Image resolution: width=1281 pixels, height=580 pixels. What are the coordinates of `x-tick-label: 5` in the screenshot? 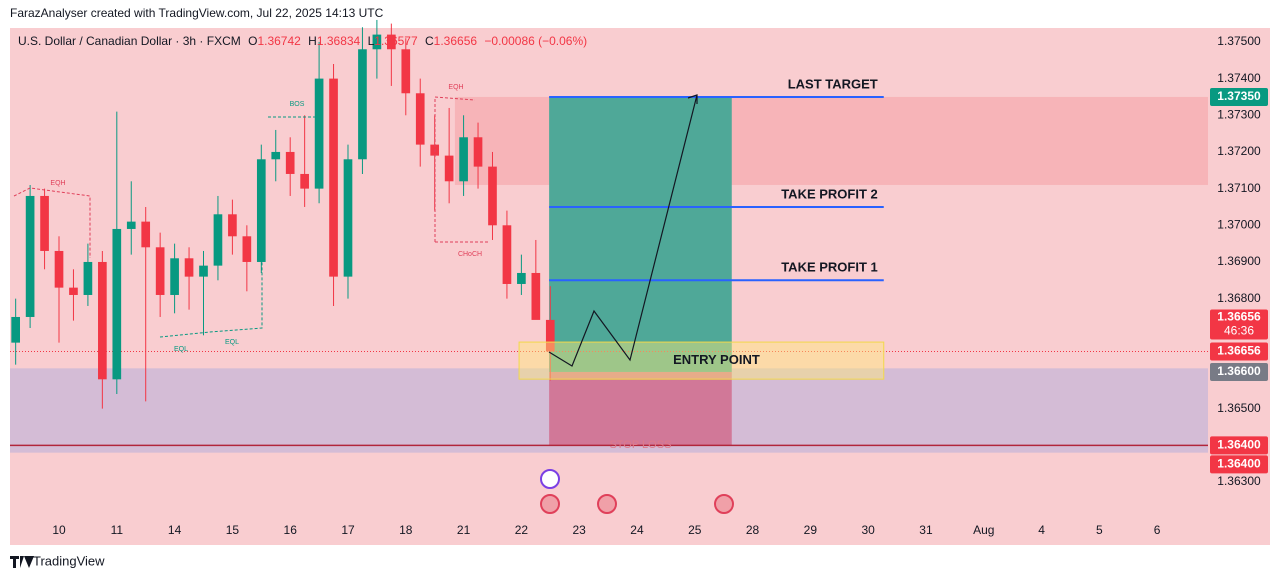 It's located at (1099, 530).